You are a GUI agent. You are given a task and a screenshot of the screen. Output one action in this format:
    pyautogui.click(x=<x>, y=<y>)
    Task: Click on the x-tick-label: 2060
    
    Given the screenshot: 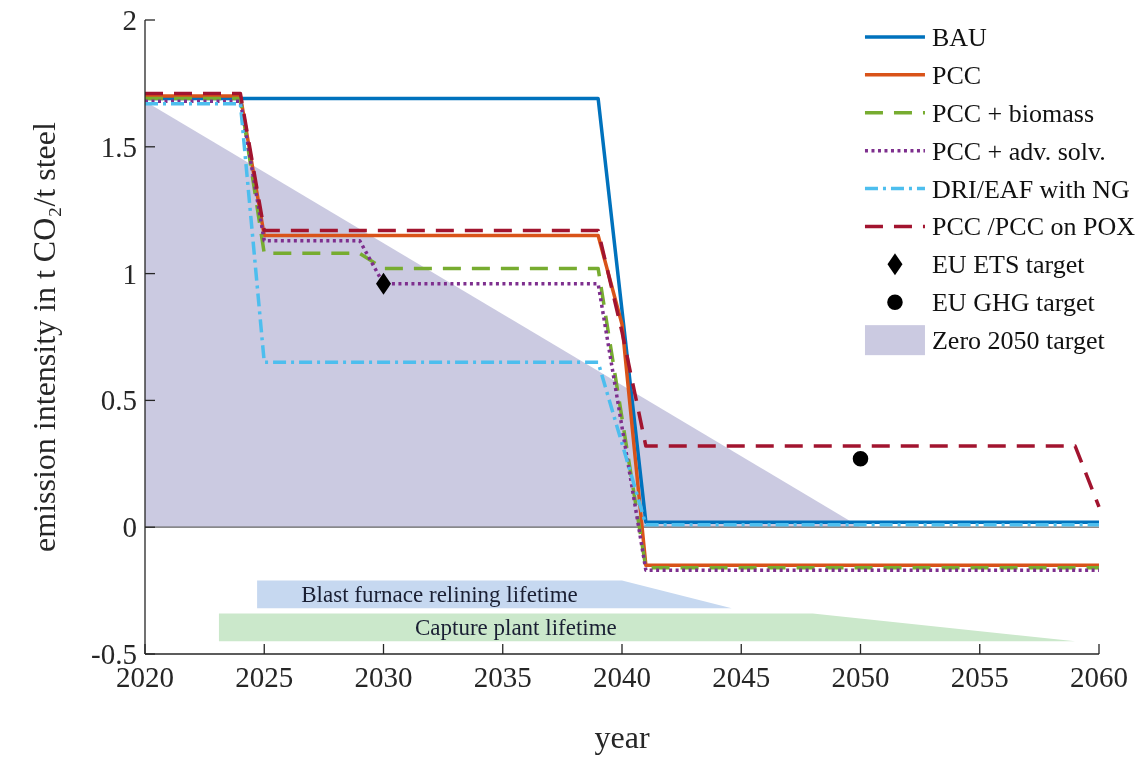 What is the action you would take?
    pyautogui.click(x=1099, y=677)
    